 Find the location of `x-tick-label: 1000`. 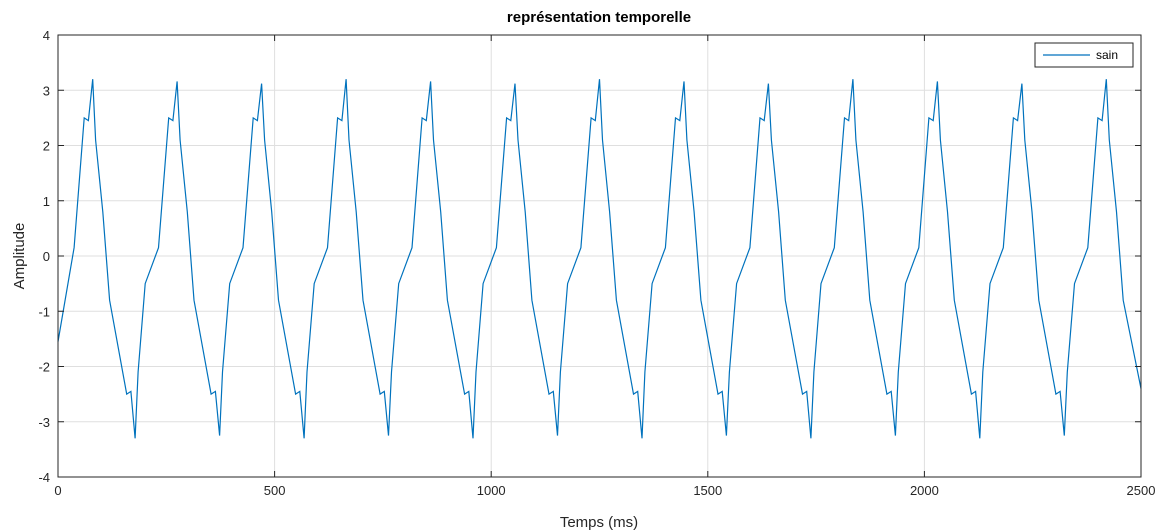

x-tick-label: 1000 is located at coordinates (491, 490).